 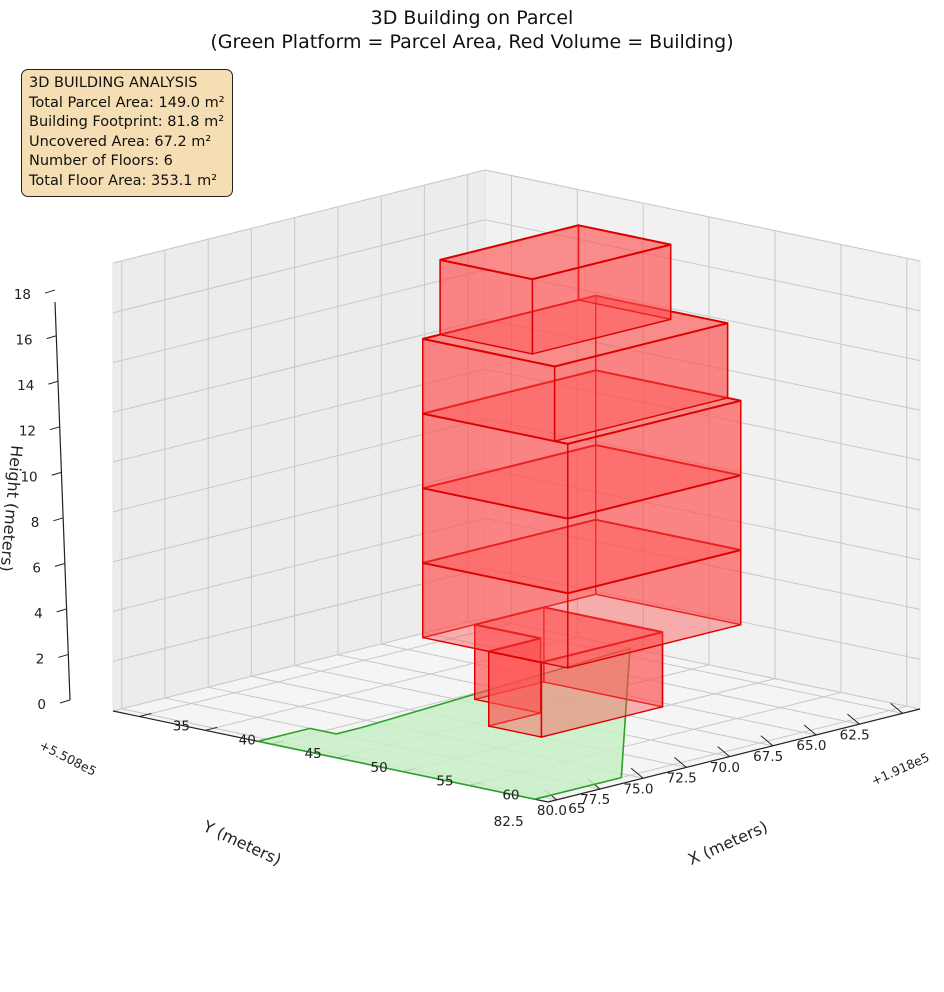 I want to click on z-tick-label: 16, so click(x=23, y=341).